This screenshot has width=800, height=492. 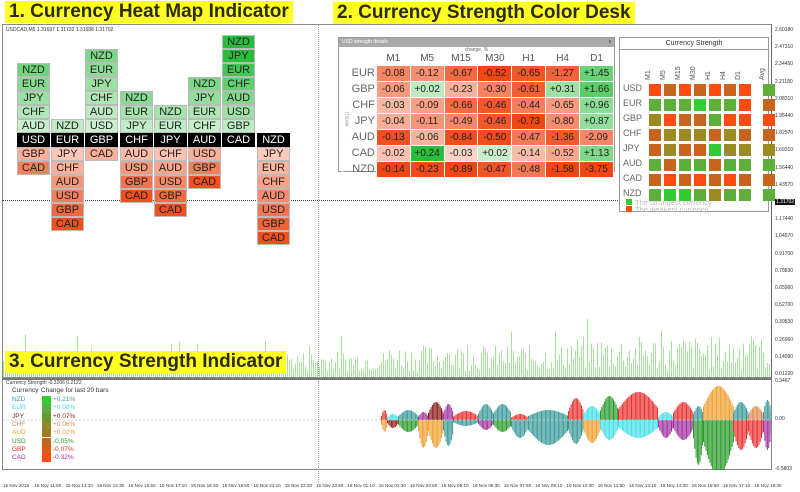 I want to click on row-currency: NZD, so click(x=359, y=169).